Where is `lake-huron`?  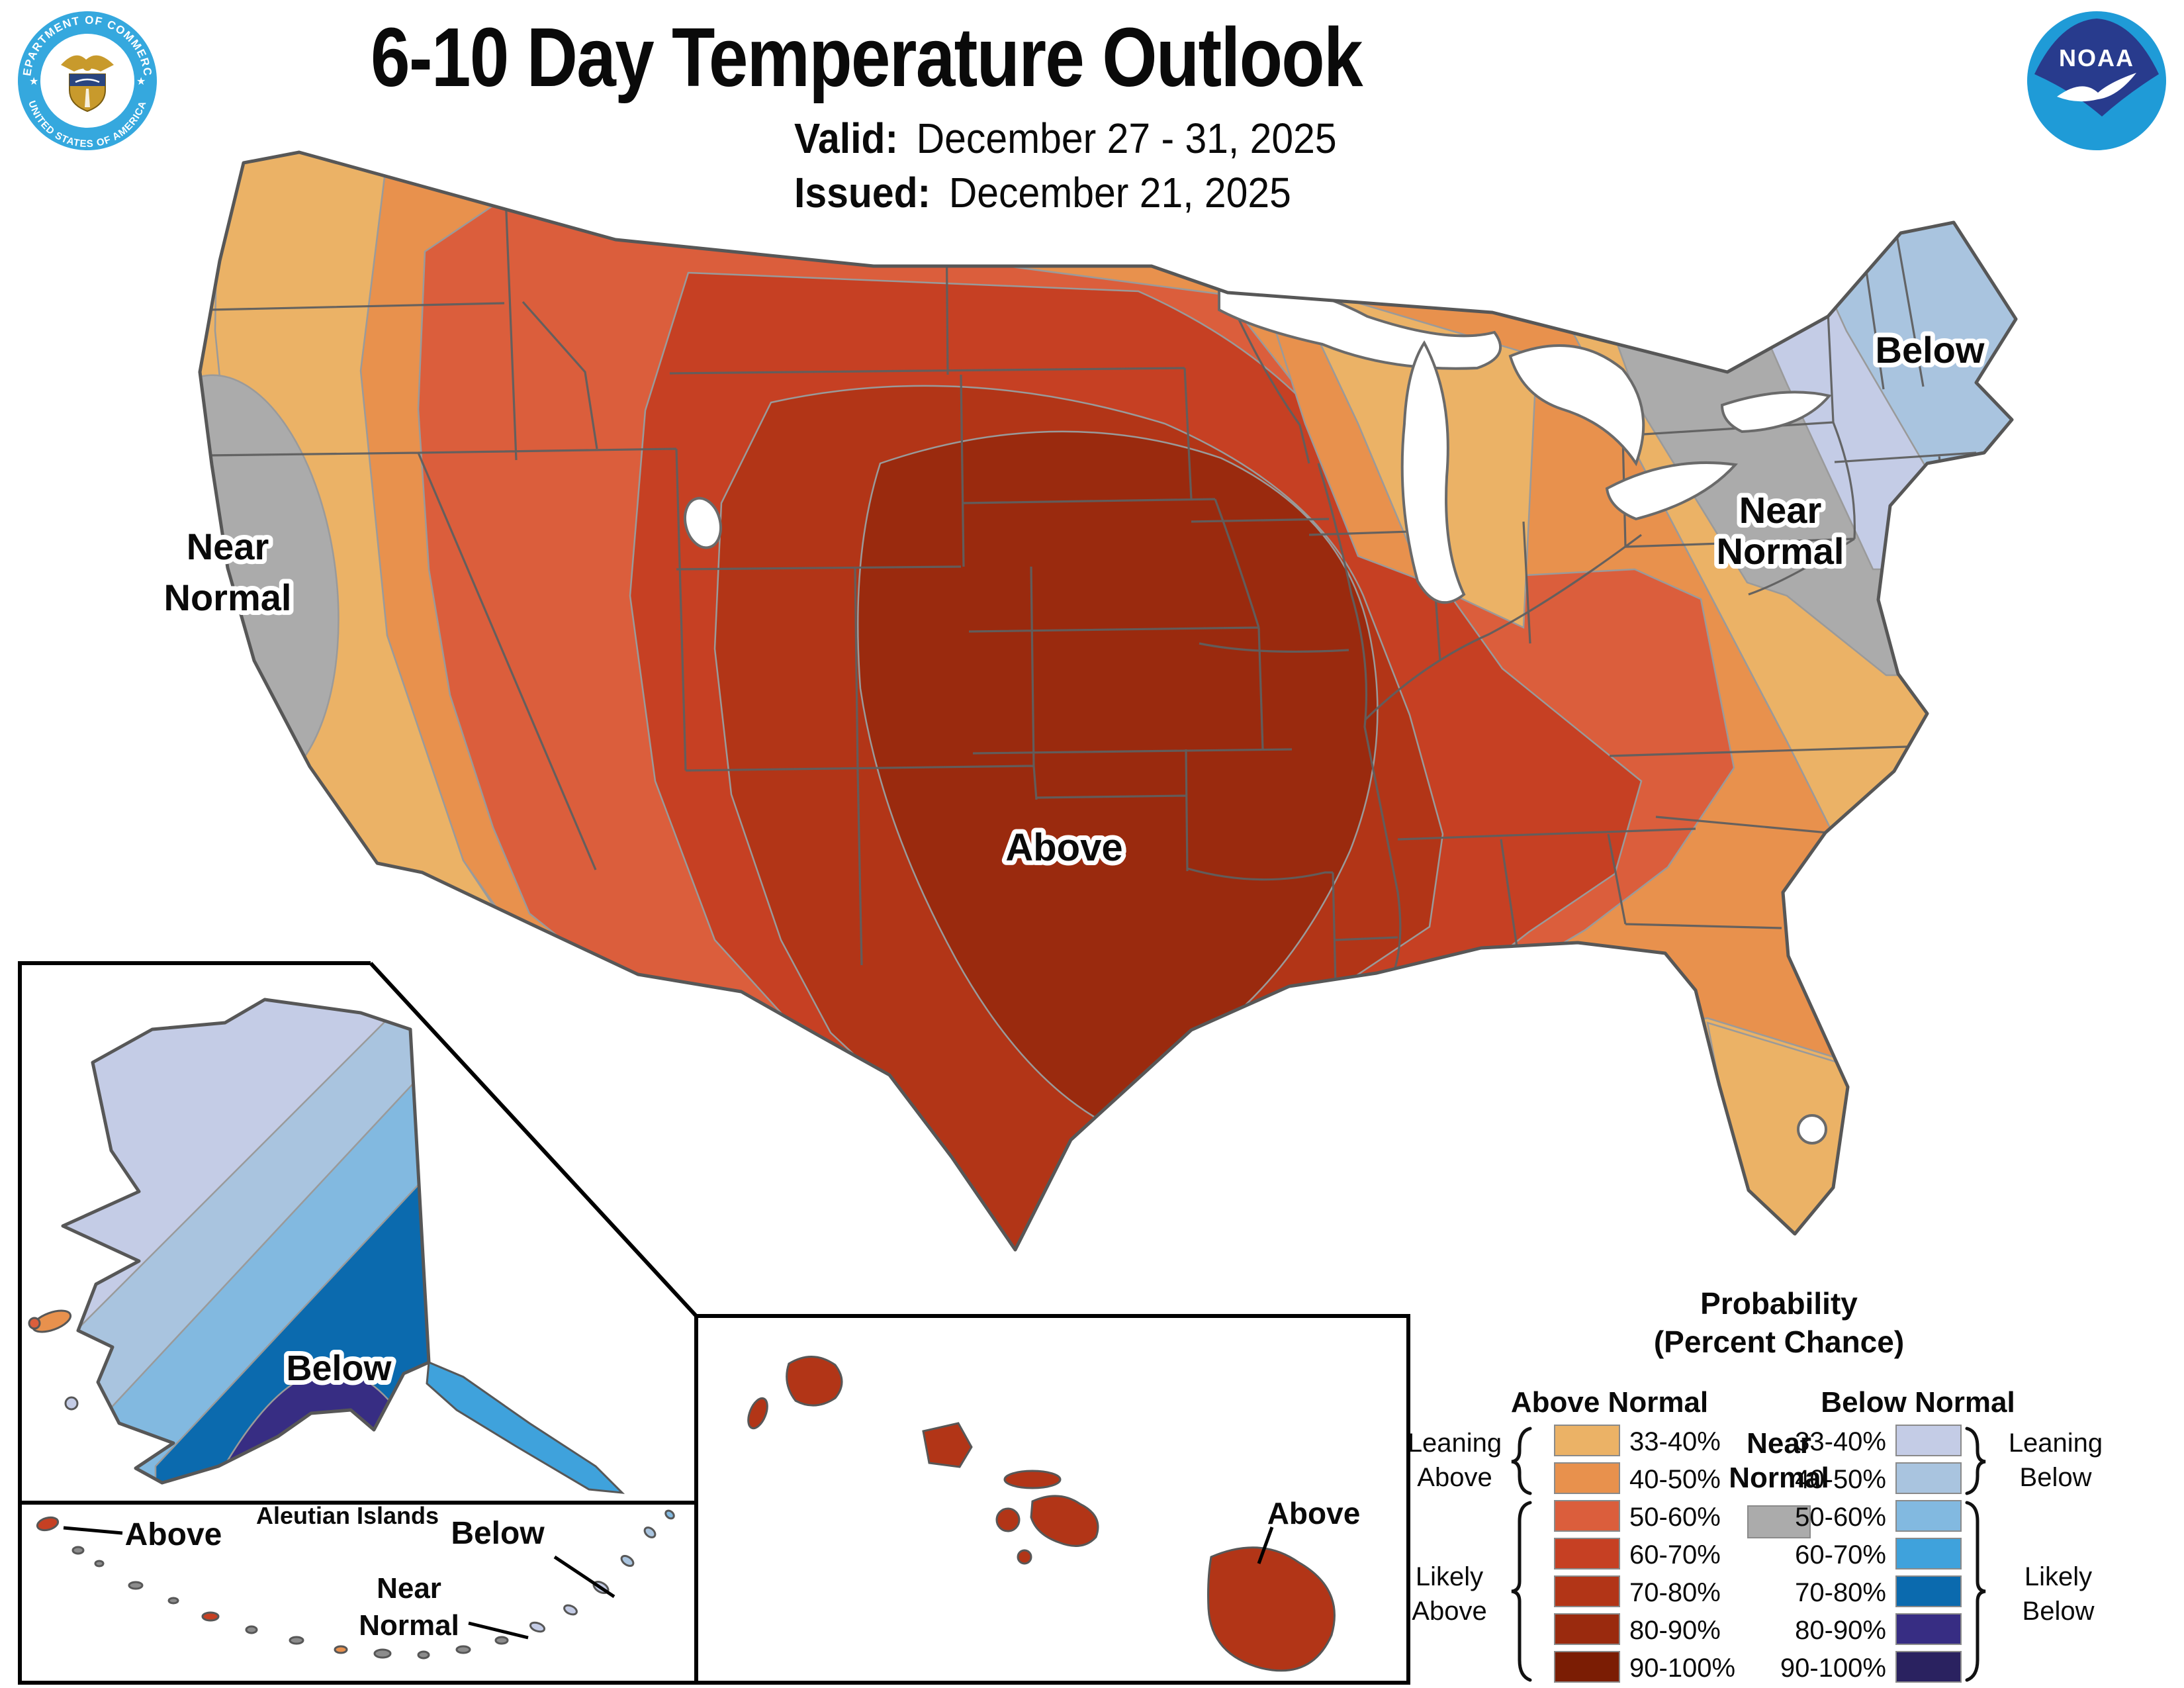 lake-huron is located at coordinates (1576, 405).